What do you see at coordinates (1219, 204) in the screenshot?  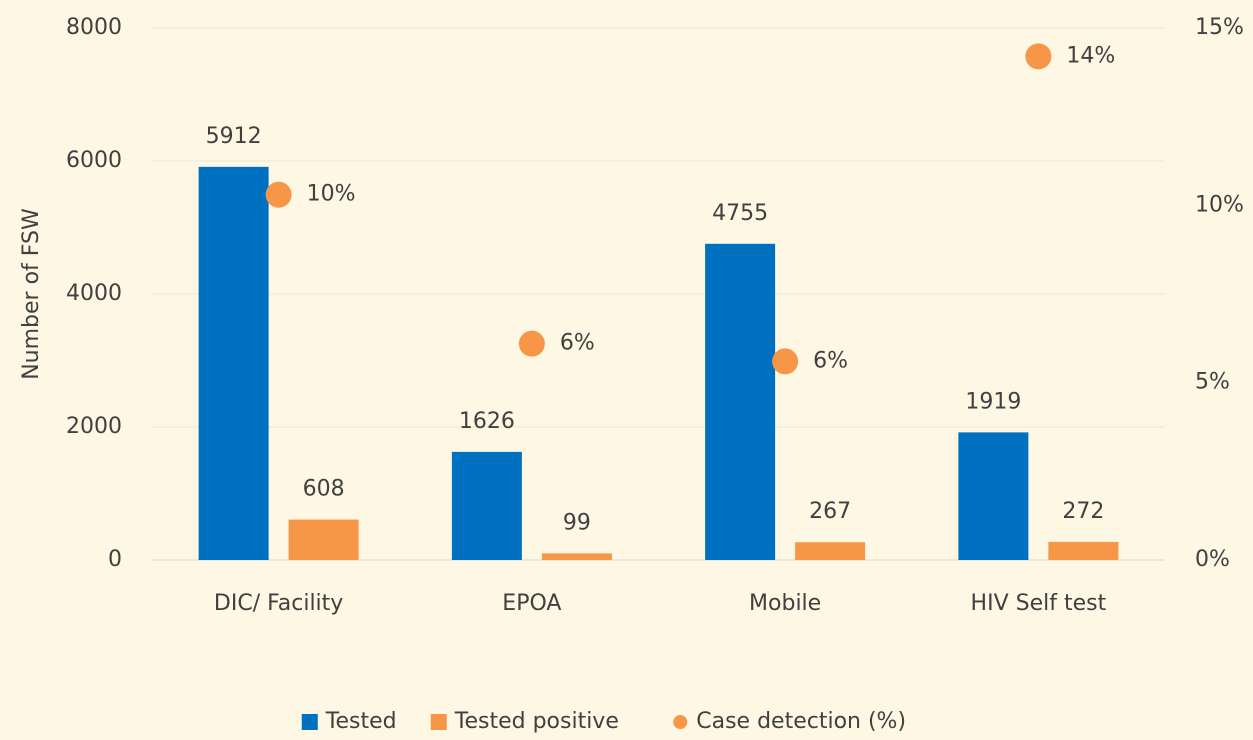 I see `y2-tick-label: 10%` at bounding box center [1219, 204].